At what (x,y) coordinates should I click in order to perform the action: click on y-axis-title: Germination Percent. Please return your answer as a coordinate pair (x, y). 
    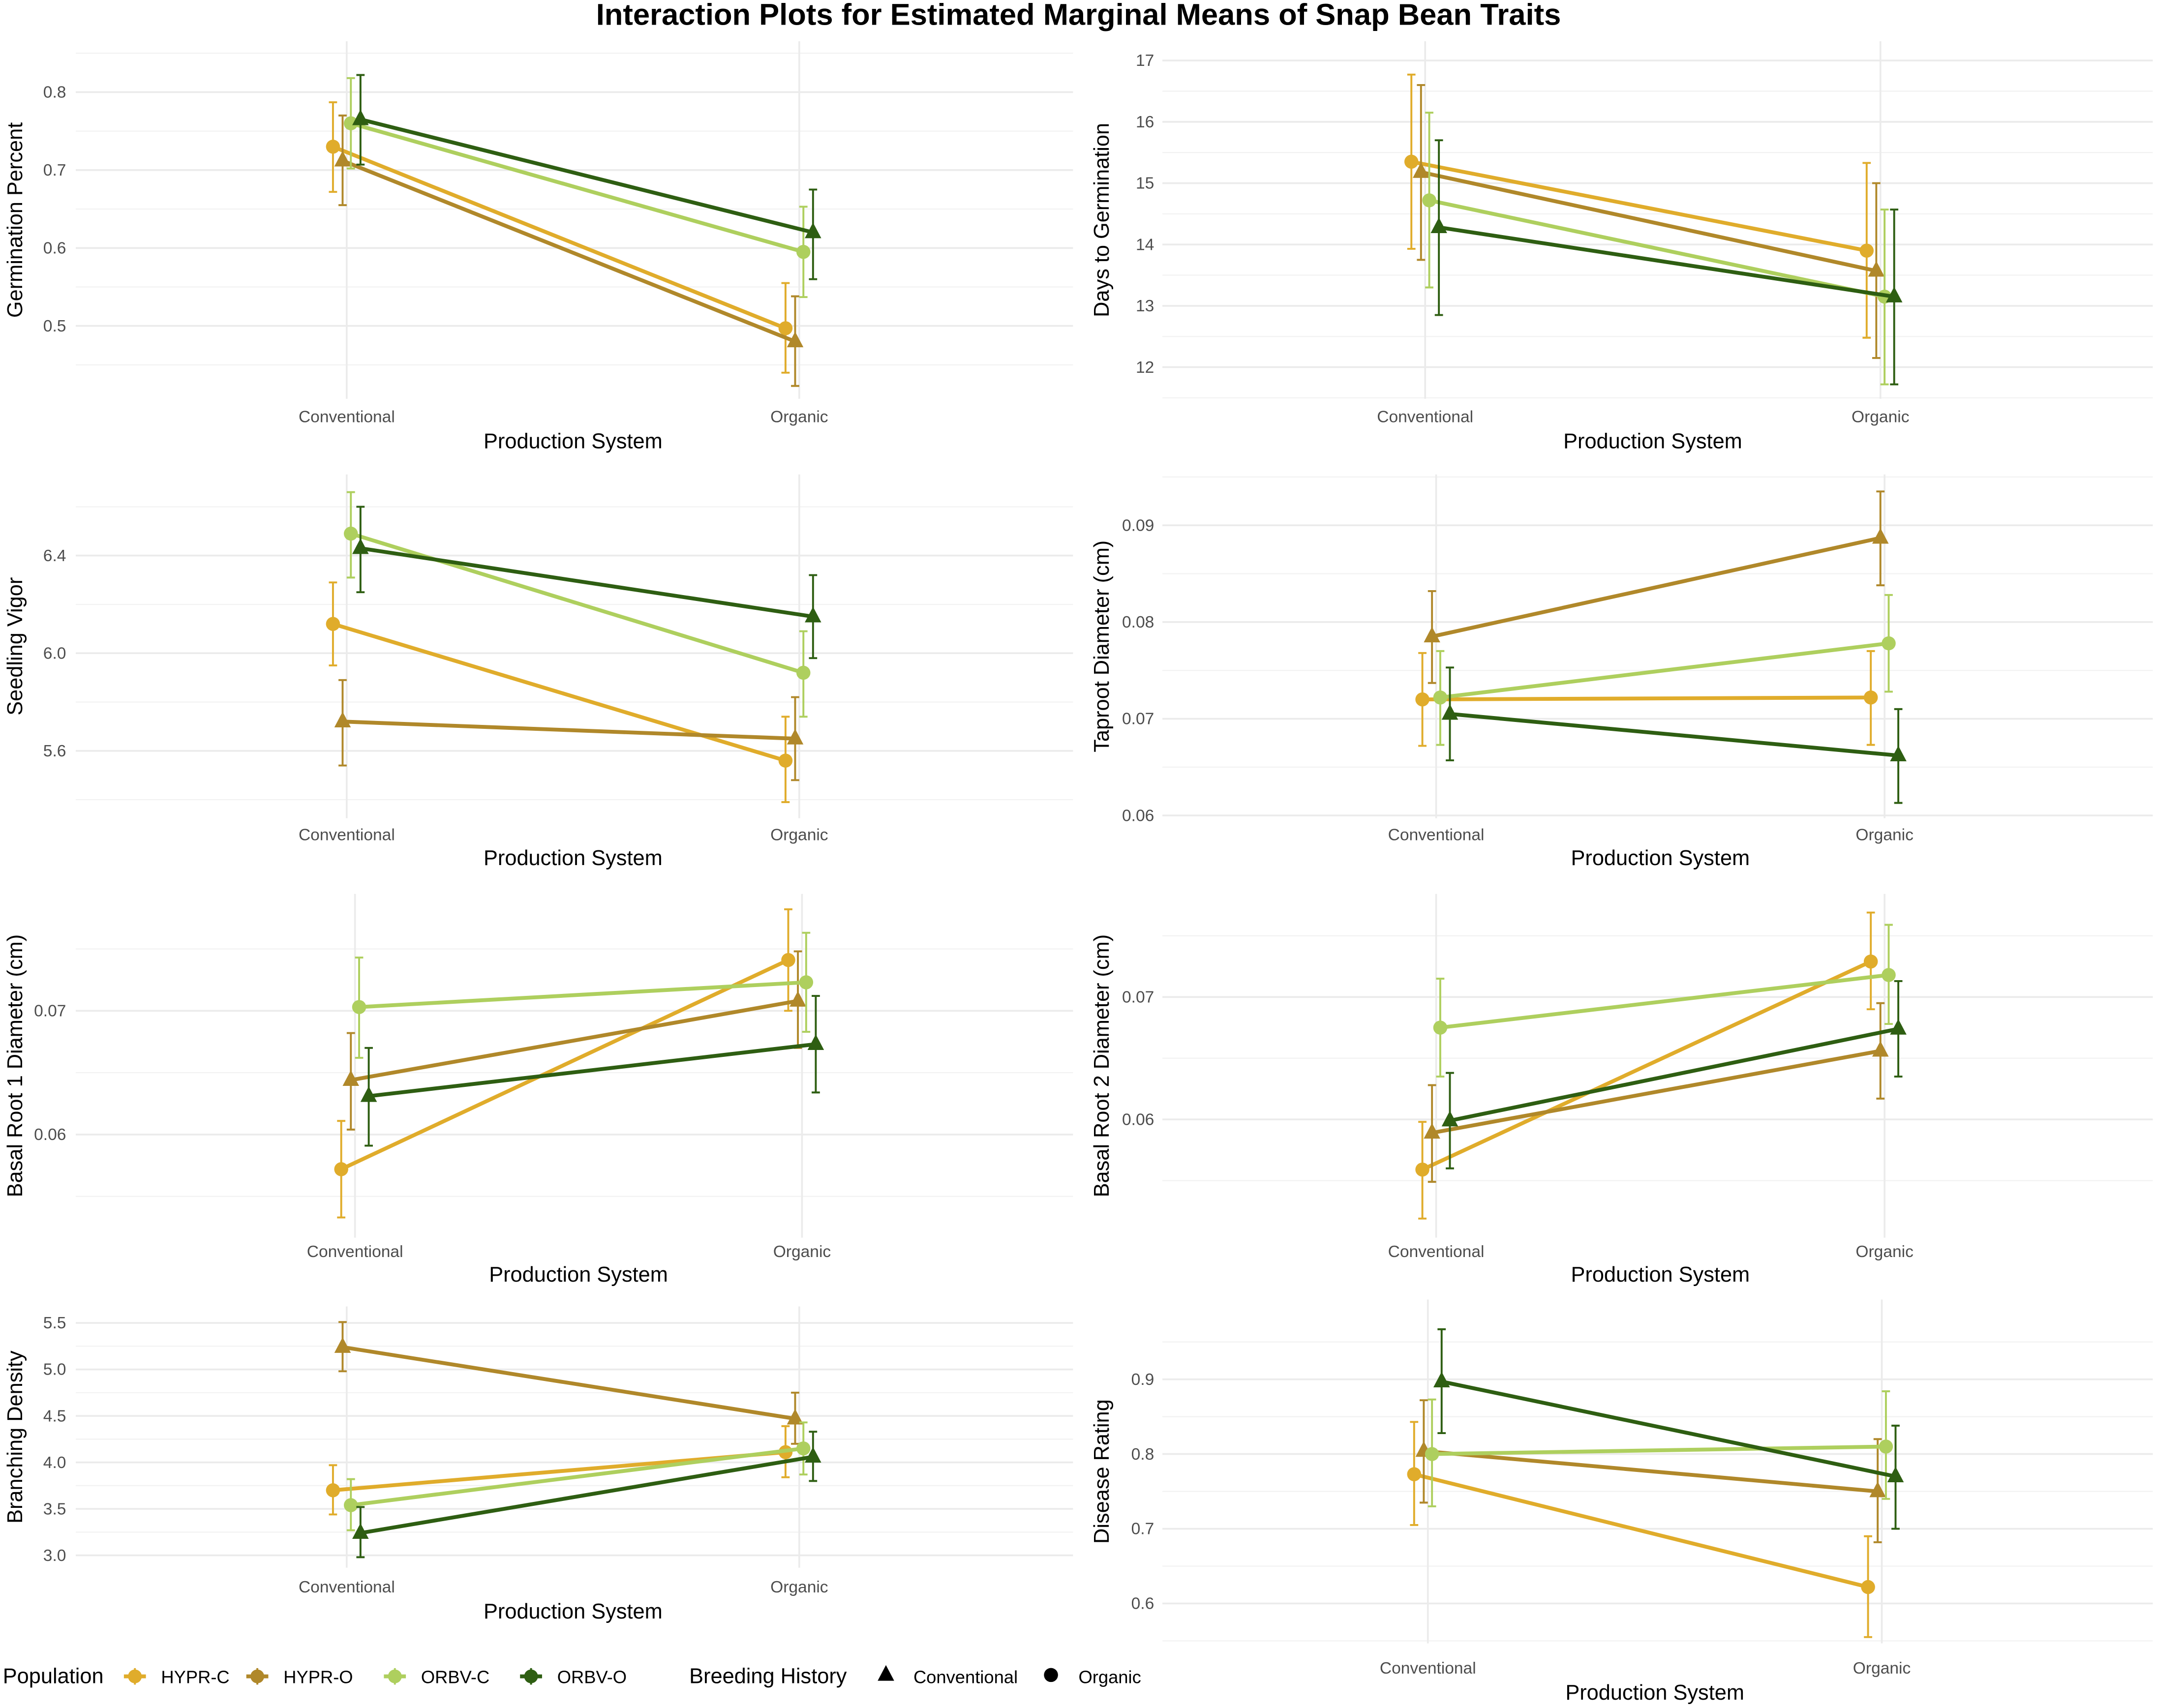
    Looking at the image, I should click on (15, 220).